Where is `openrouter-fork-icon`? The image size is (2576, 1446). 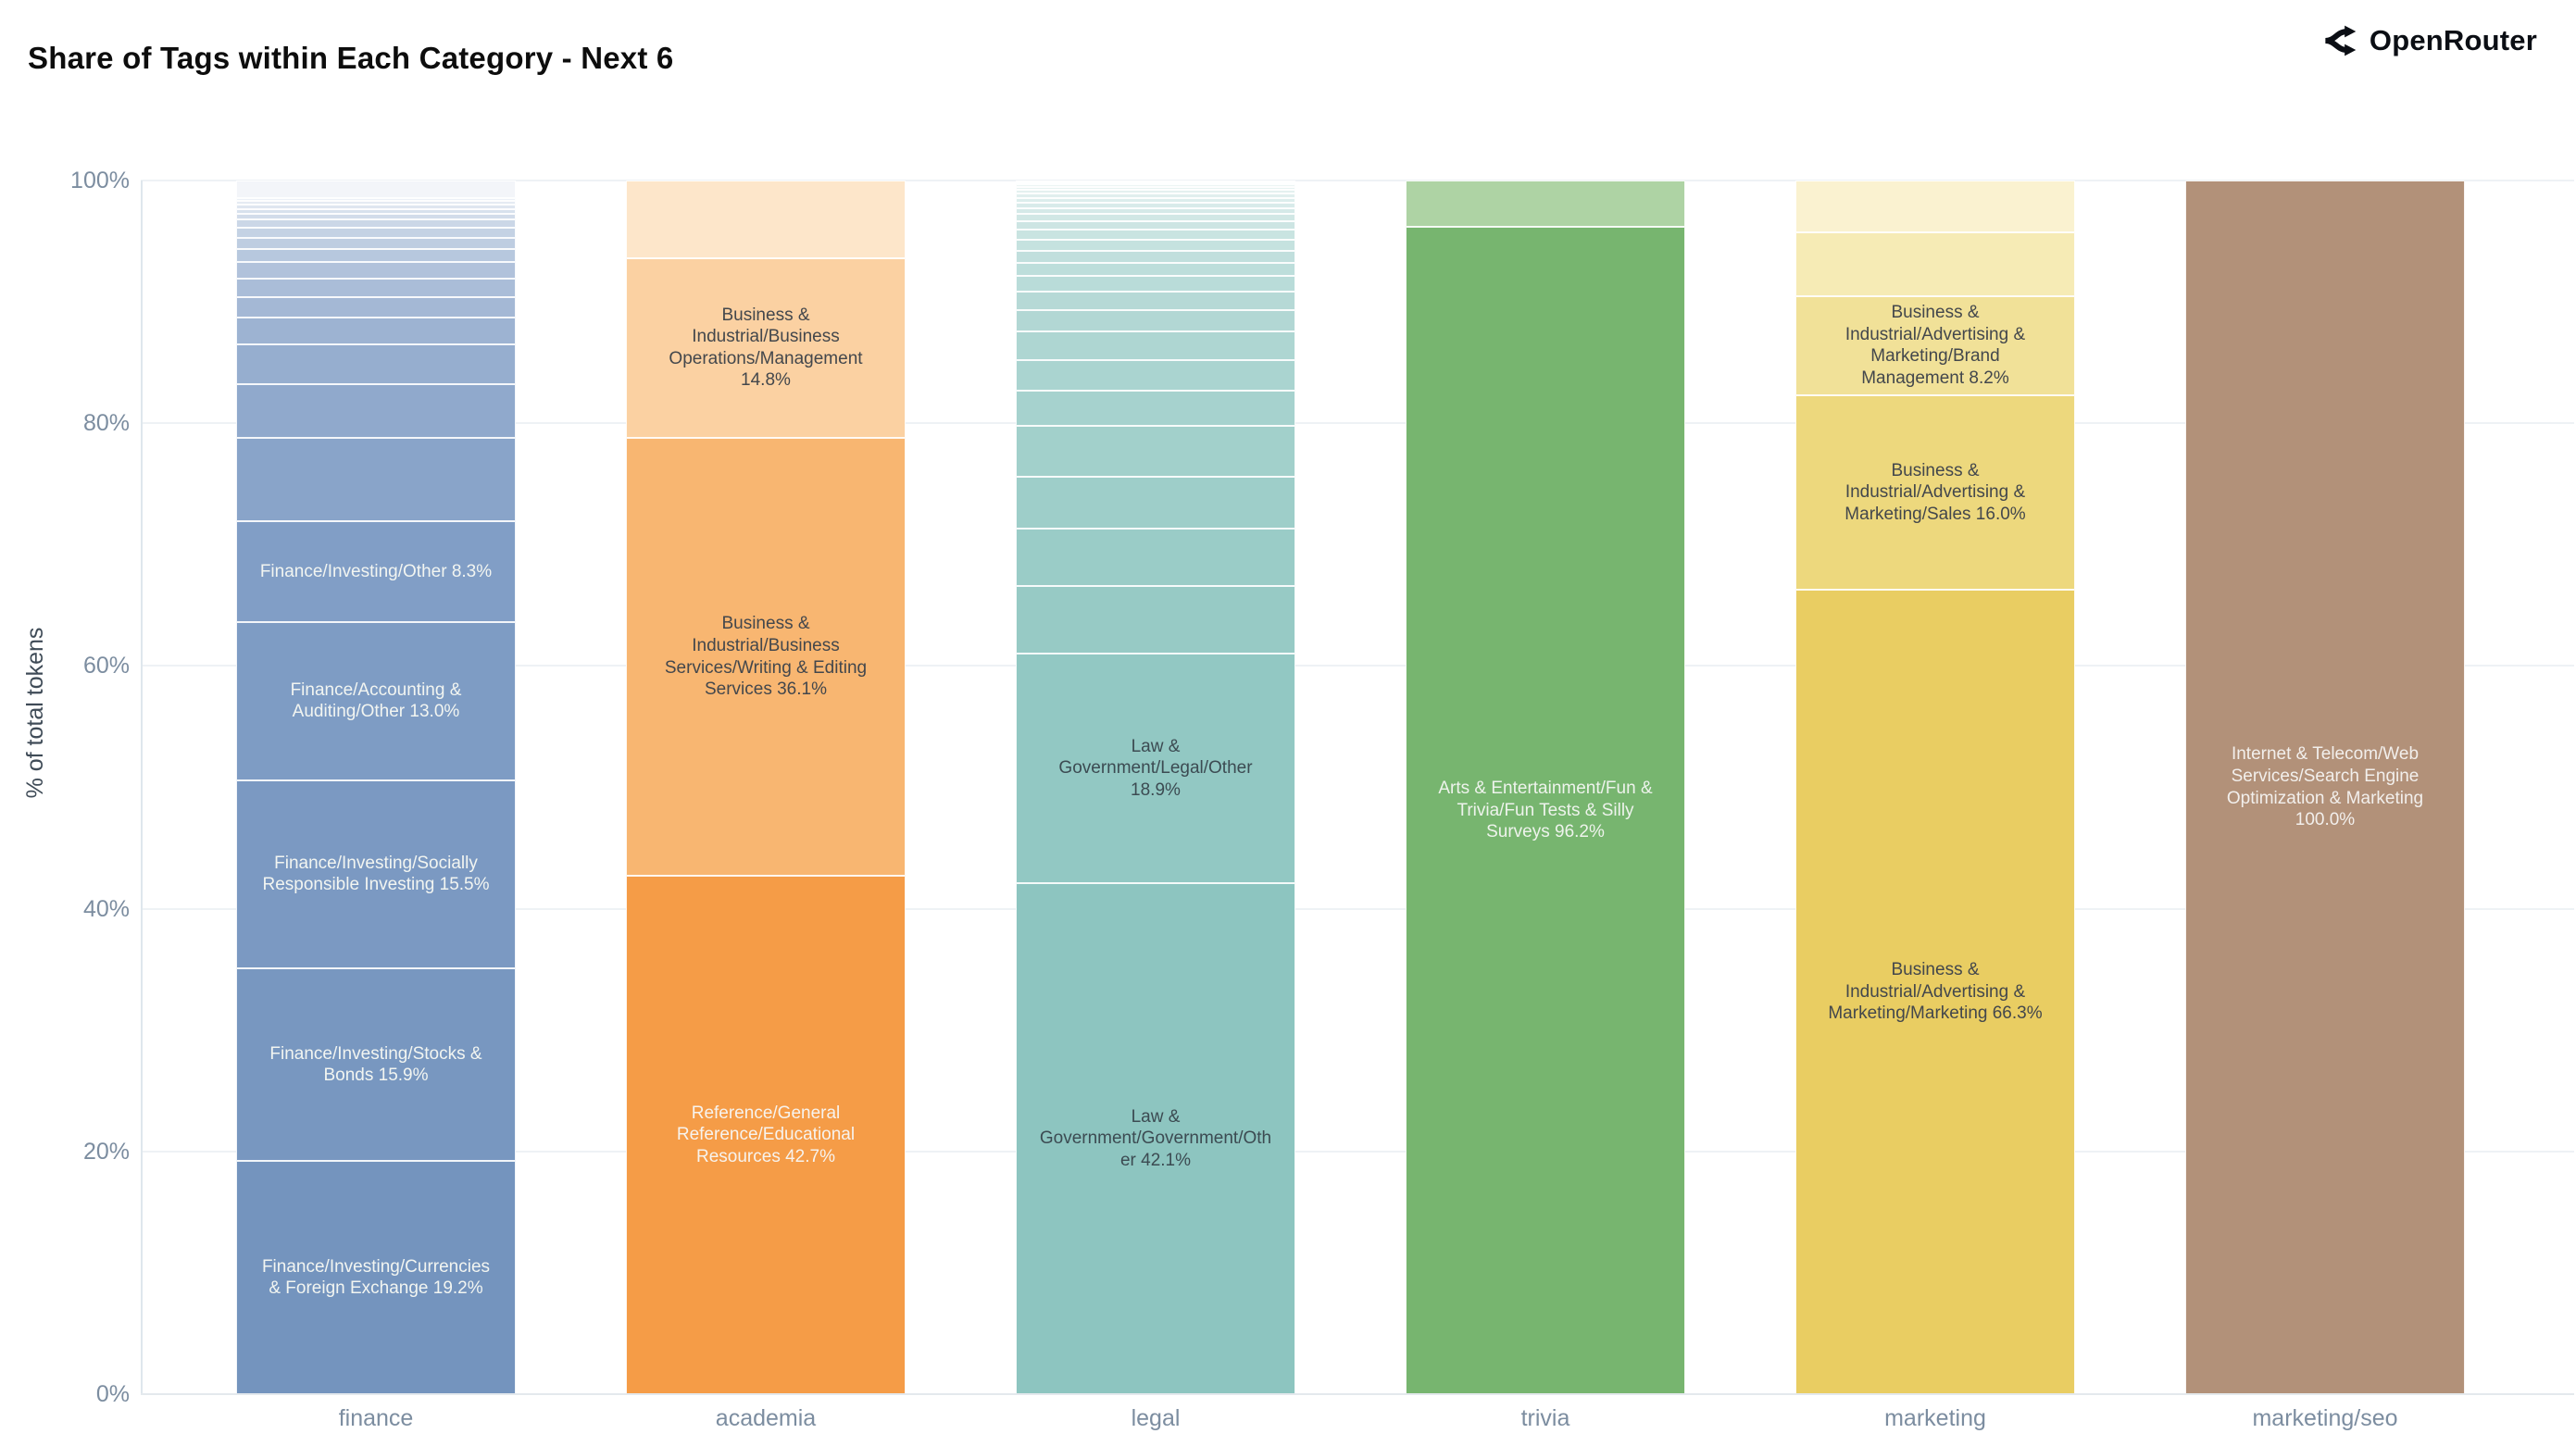
openrouter-fork-icon is located at coordinates (2338, 40).